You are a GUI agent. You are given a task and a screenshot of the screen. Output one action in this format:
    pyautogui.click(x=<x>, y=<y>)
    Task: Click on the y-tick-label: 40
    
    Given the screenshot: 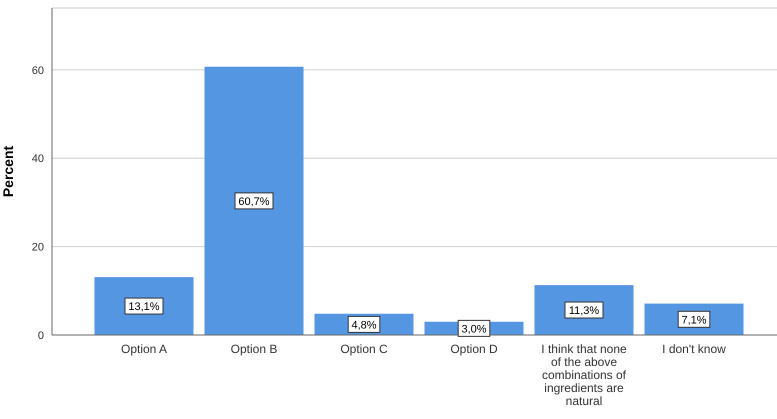 What is the action you would take?
    pyautogui.click(x=38, y=159)
    